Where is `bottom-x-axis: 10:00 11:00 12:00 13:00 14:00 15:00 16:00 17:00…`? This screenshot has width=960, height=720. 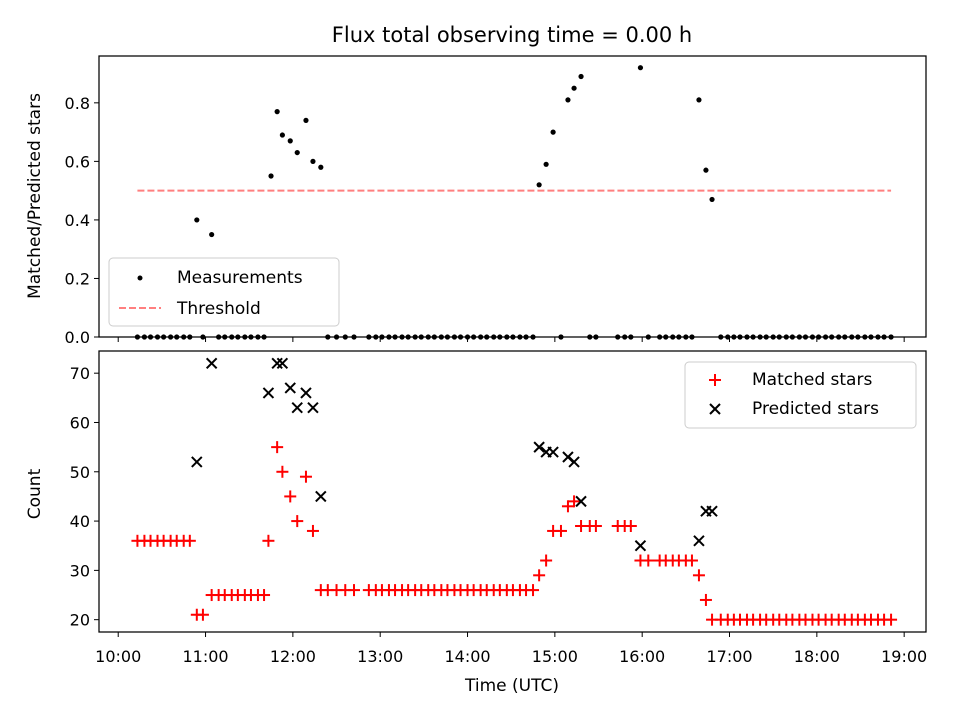
bottom-x-axis: 10:00 11:00 12:00 13:00 14:00 15:00 16:00 17:00… is located at coordinates (511, 649).